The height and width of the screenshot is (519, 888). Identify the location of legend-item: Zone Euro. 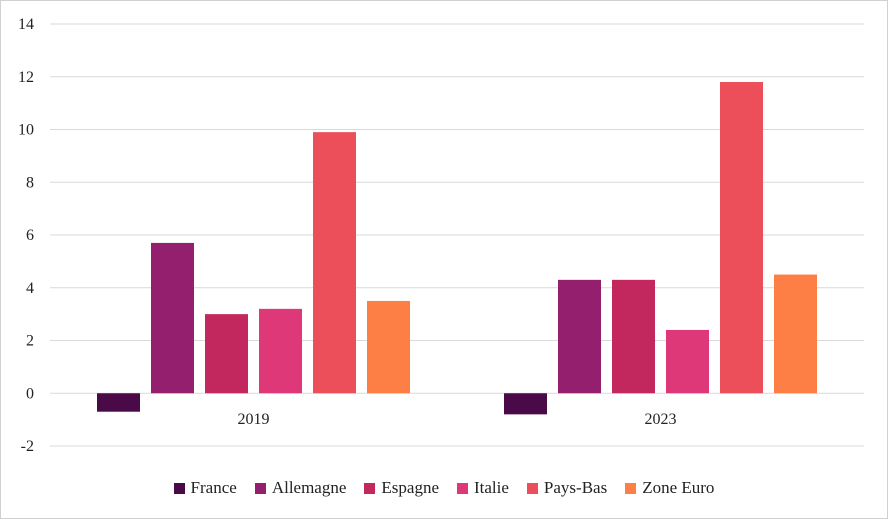
(669, 488).